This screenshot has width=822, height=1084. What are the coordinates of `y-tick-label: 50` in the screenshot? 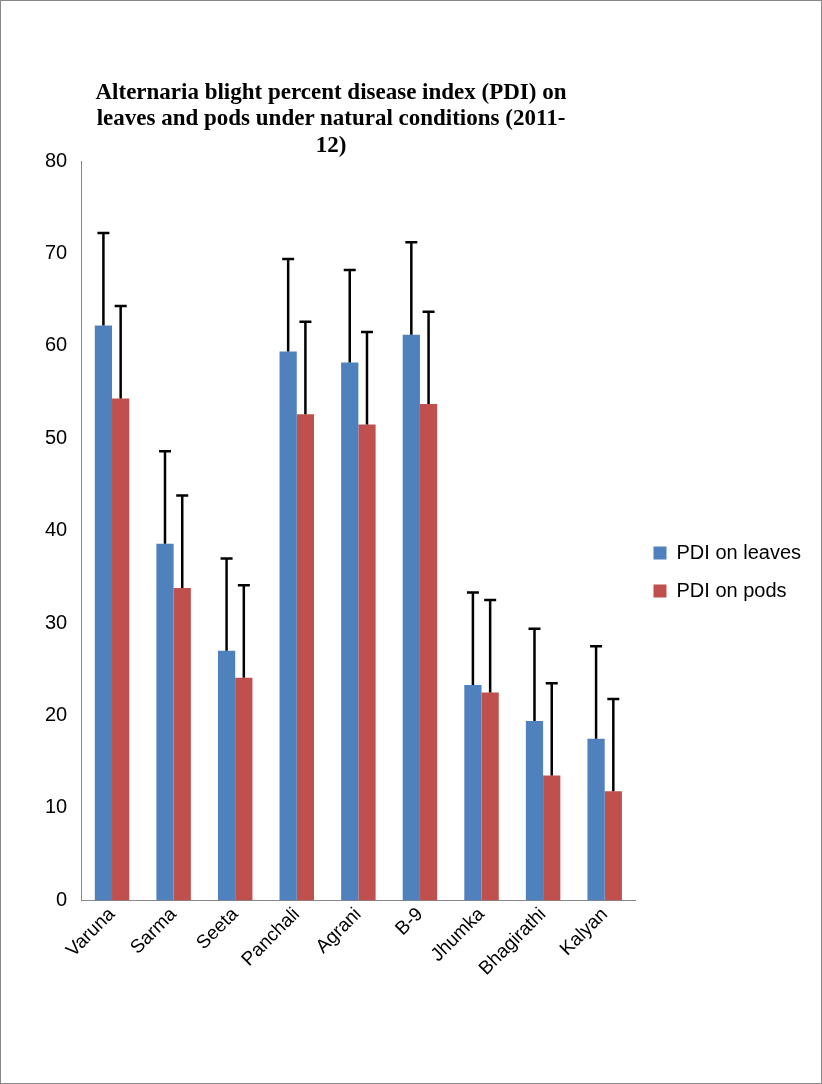 It's located at (56, 436).